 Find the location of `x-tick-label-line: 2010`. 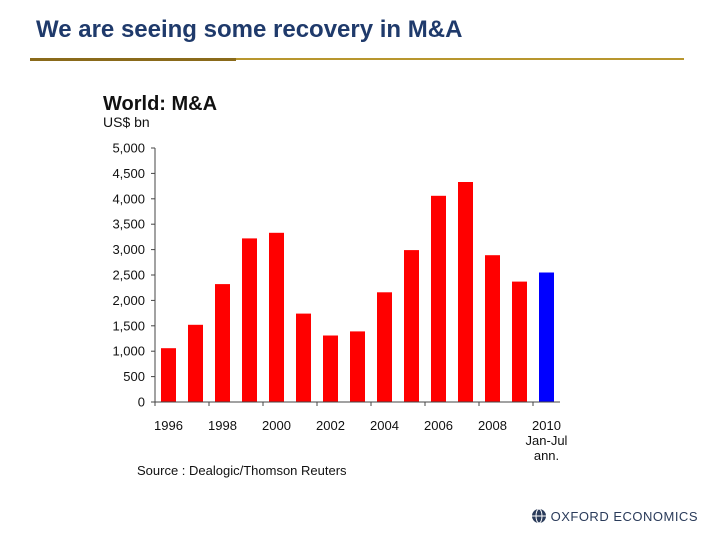

x-tick-label-line: 2010 is located at coordinates (546, 425).